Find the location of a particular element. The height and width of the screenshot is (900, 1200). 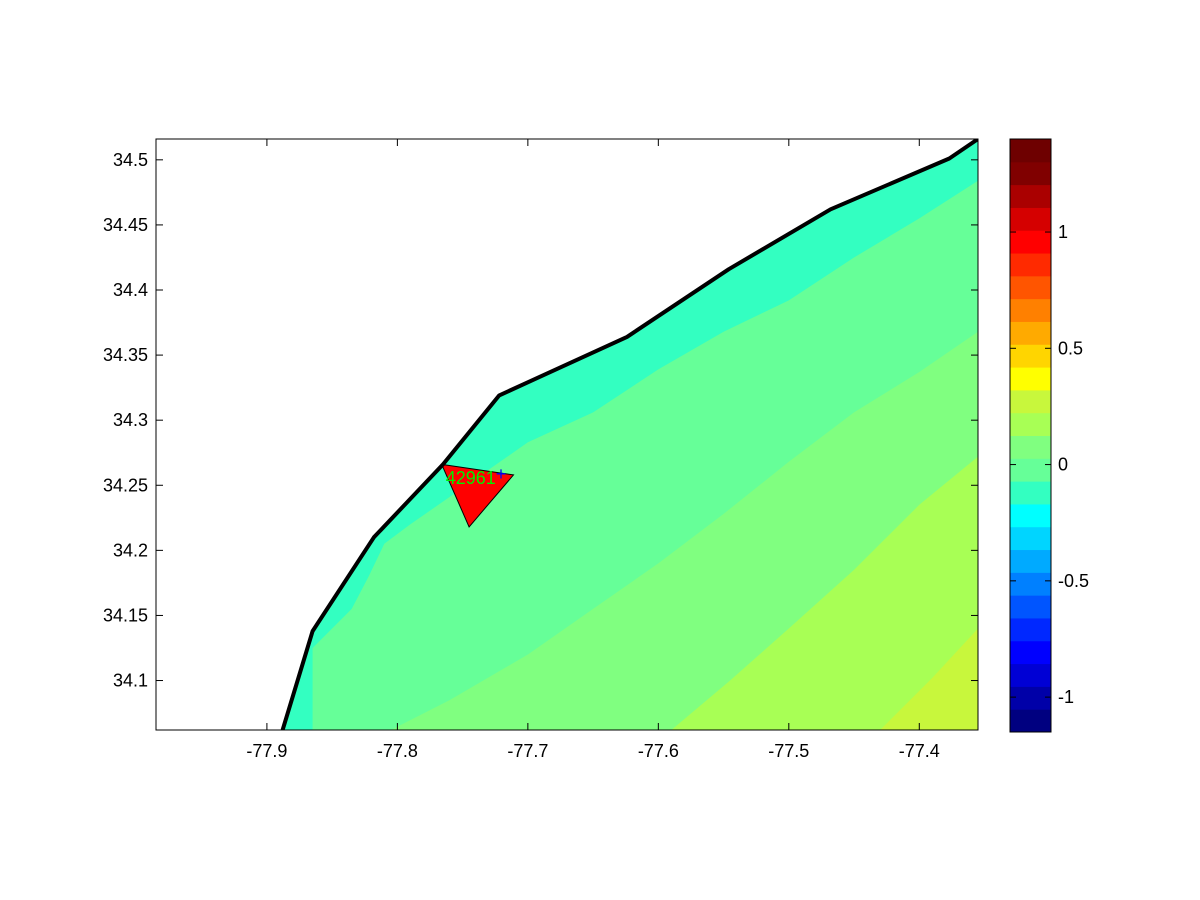

buoy-label: 42961 is located at coordinates (471, 478).